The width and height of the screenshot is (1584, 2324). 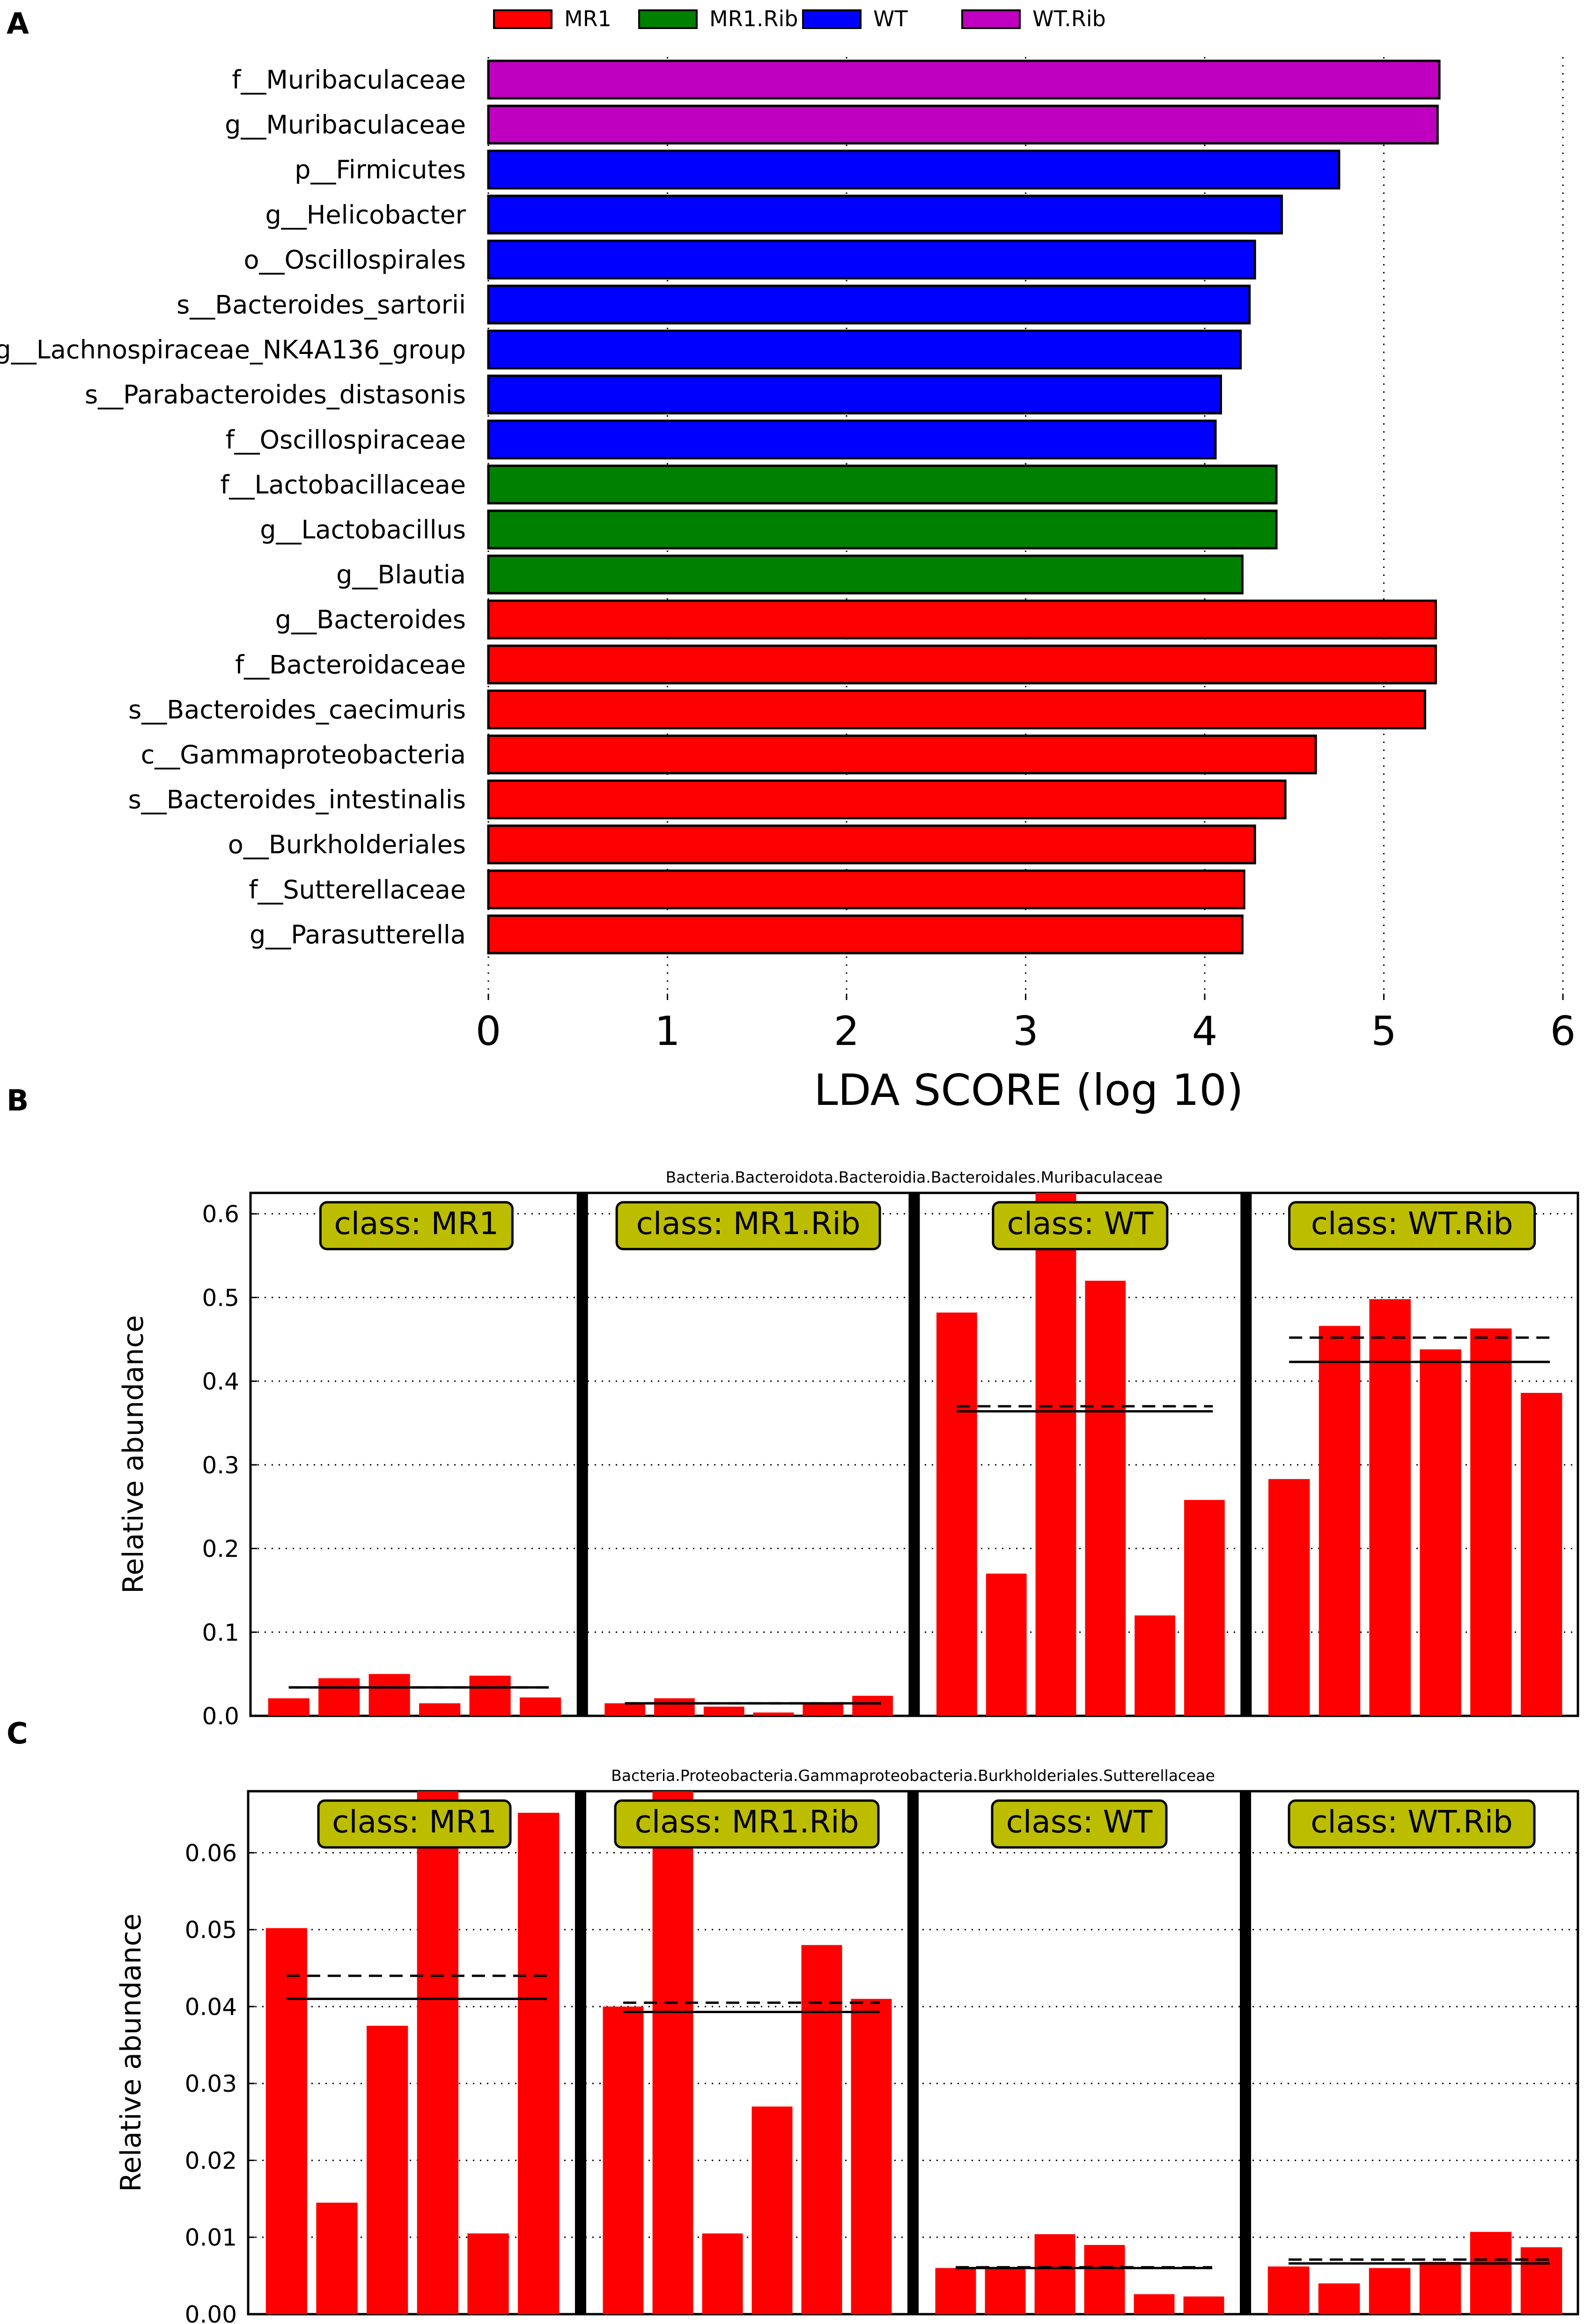 I want to click on legend-label: WT, so click(x=890, y=18).